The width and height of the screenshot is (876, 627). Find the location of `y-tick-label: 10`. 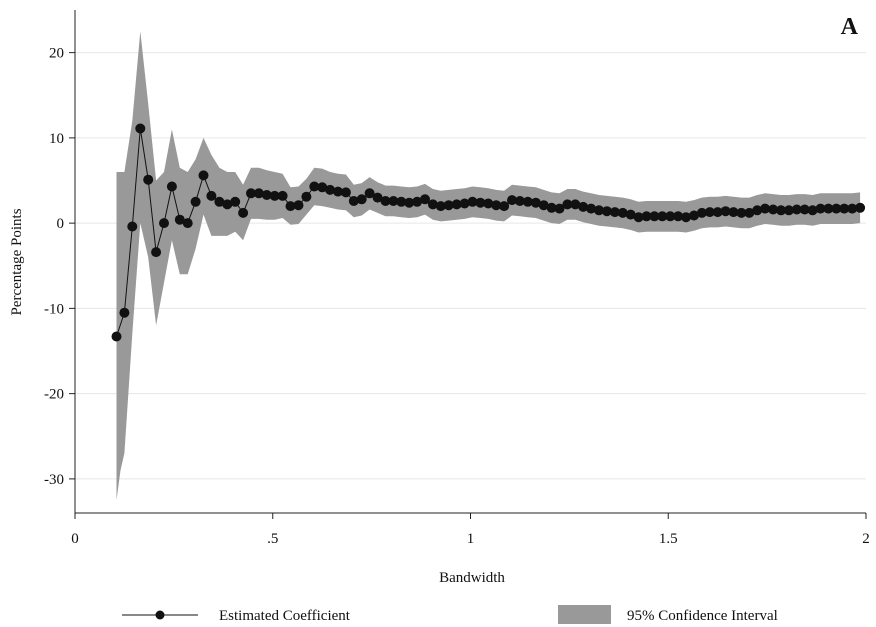

y-tick-label: 10 is located at coordinates (56, 139).